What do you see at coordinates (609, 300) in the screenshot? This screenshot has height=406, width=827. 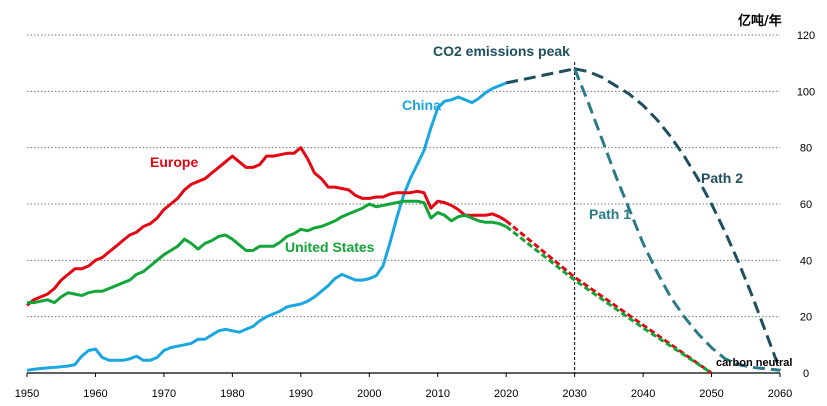 I see `series-line-united-states-projection` at bounding box center [609, 300].